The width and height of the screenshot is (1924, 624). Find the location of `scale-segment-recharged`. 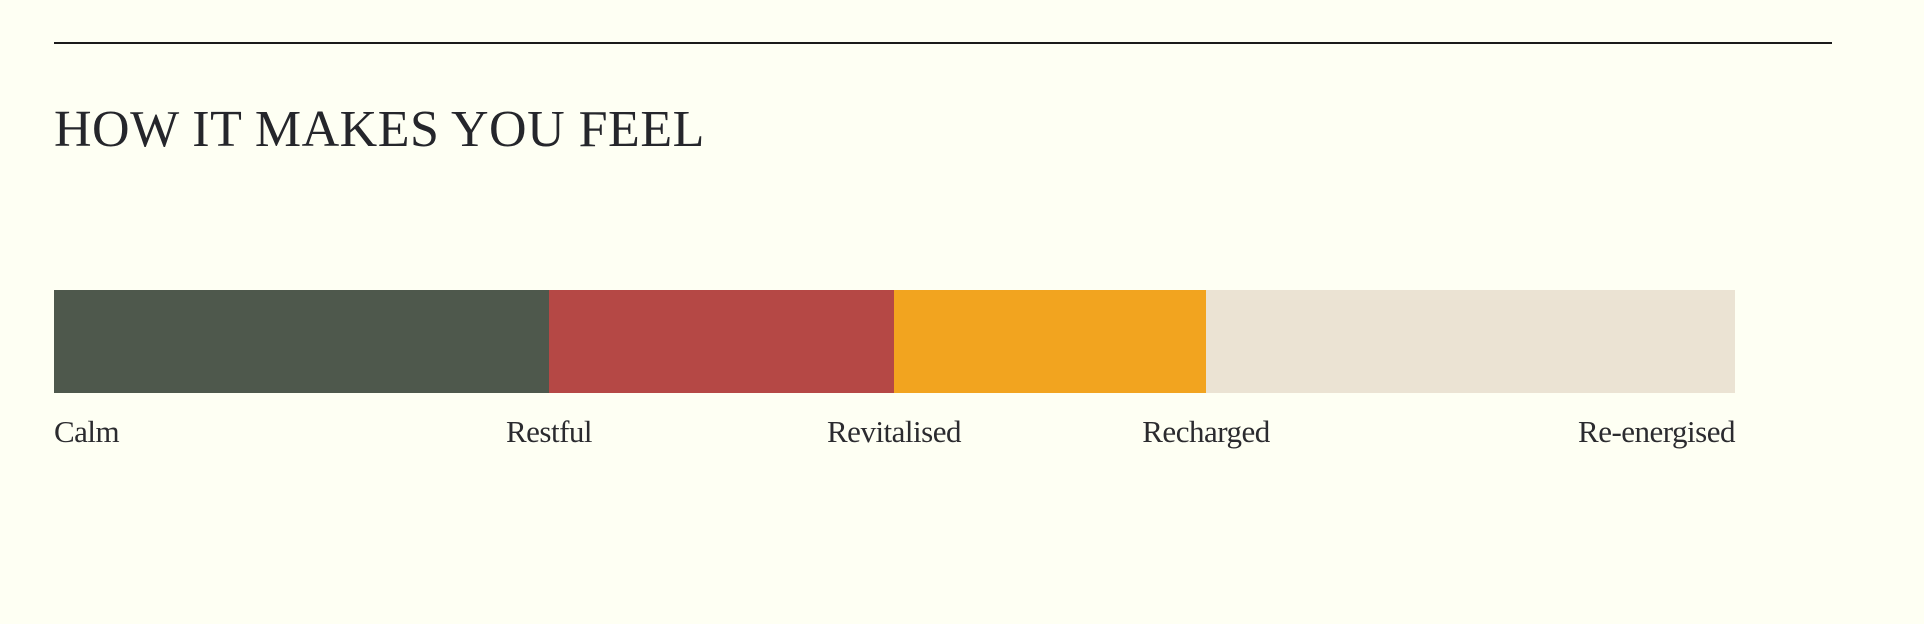

scale-segment-recharged is located at coordinates (1470, 341).